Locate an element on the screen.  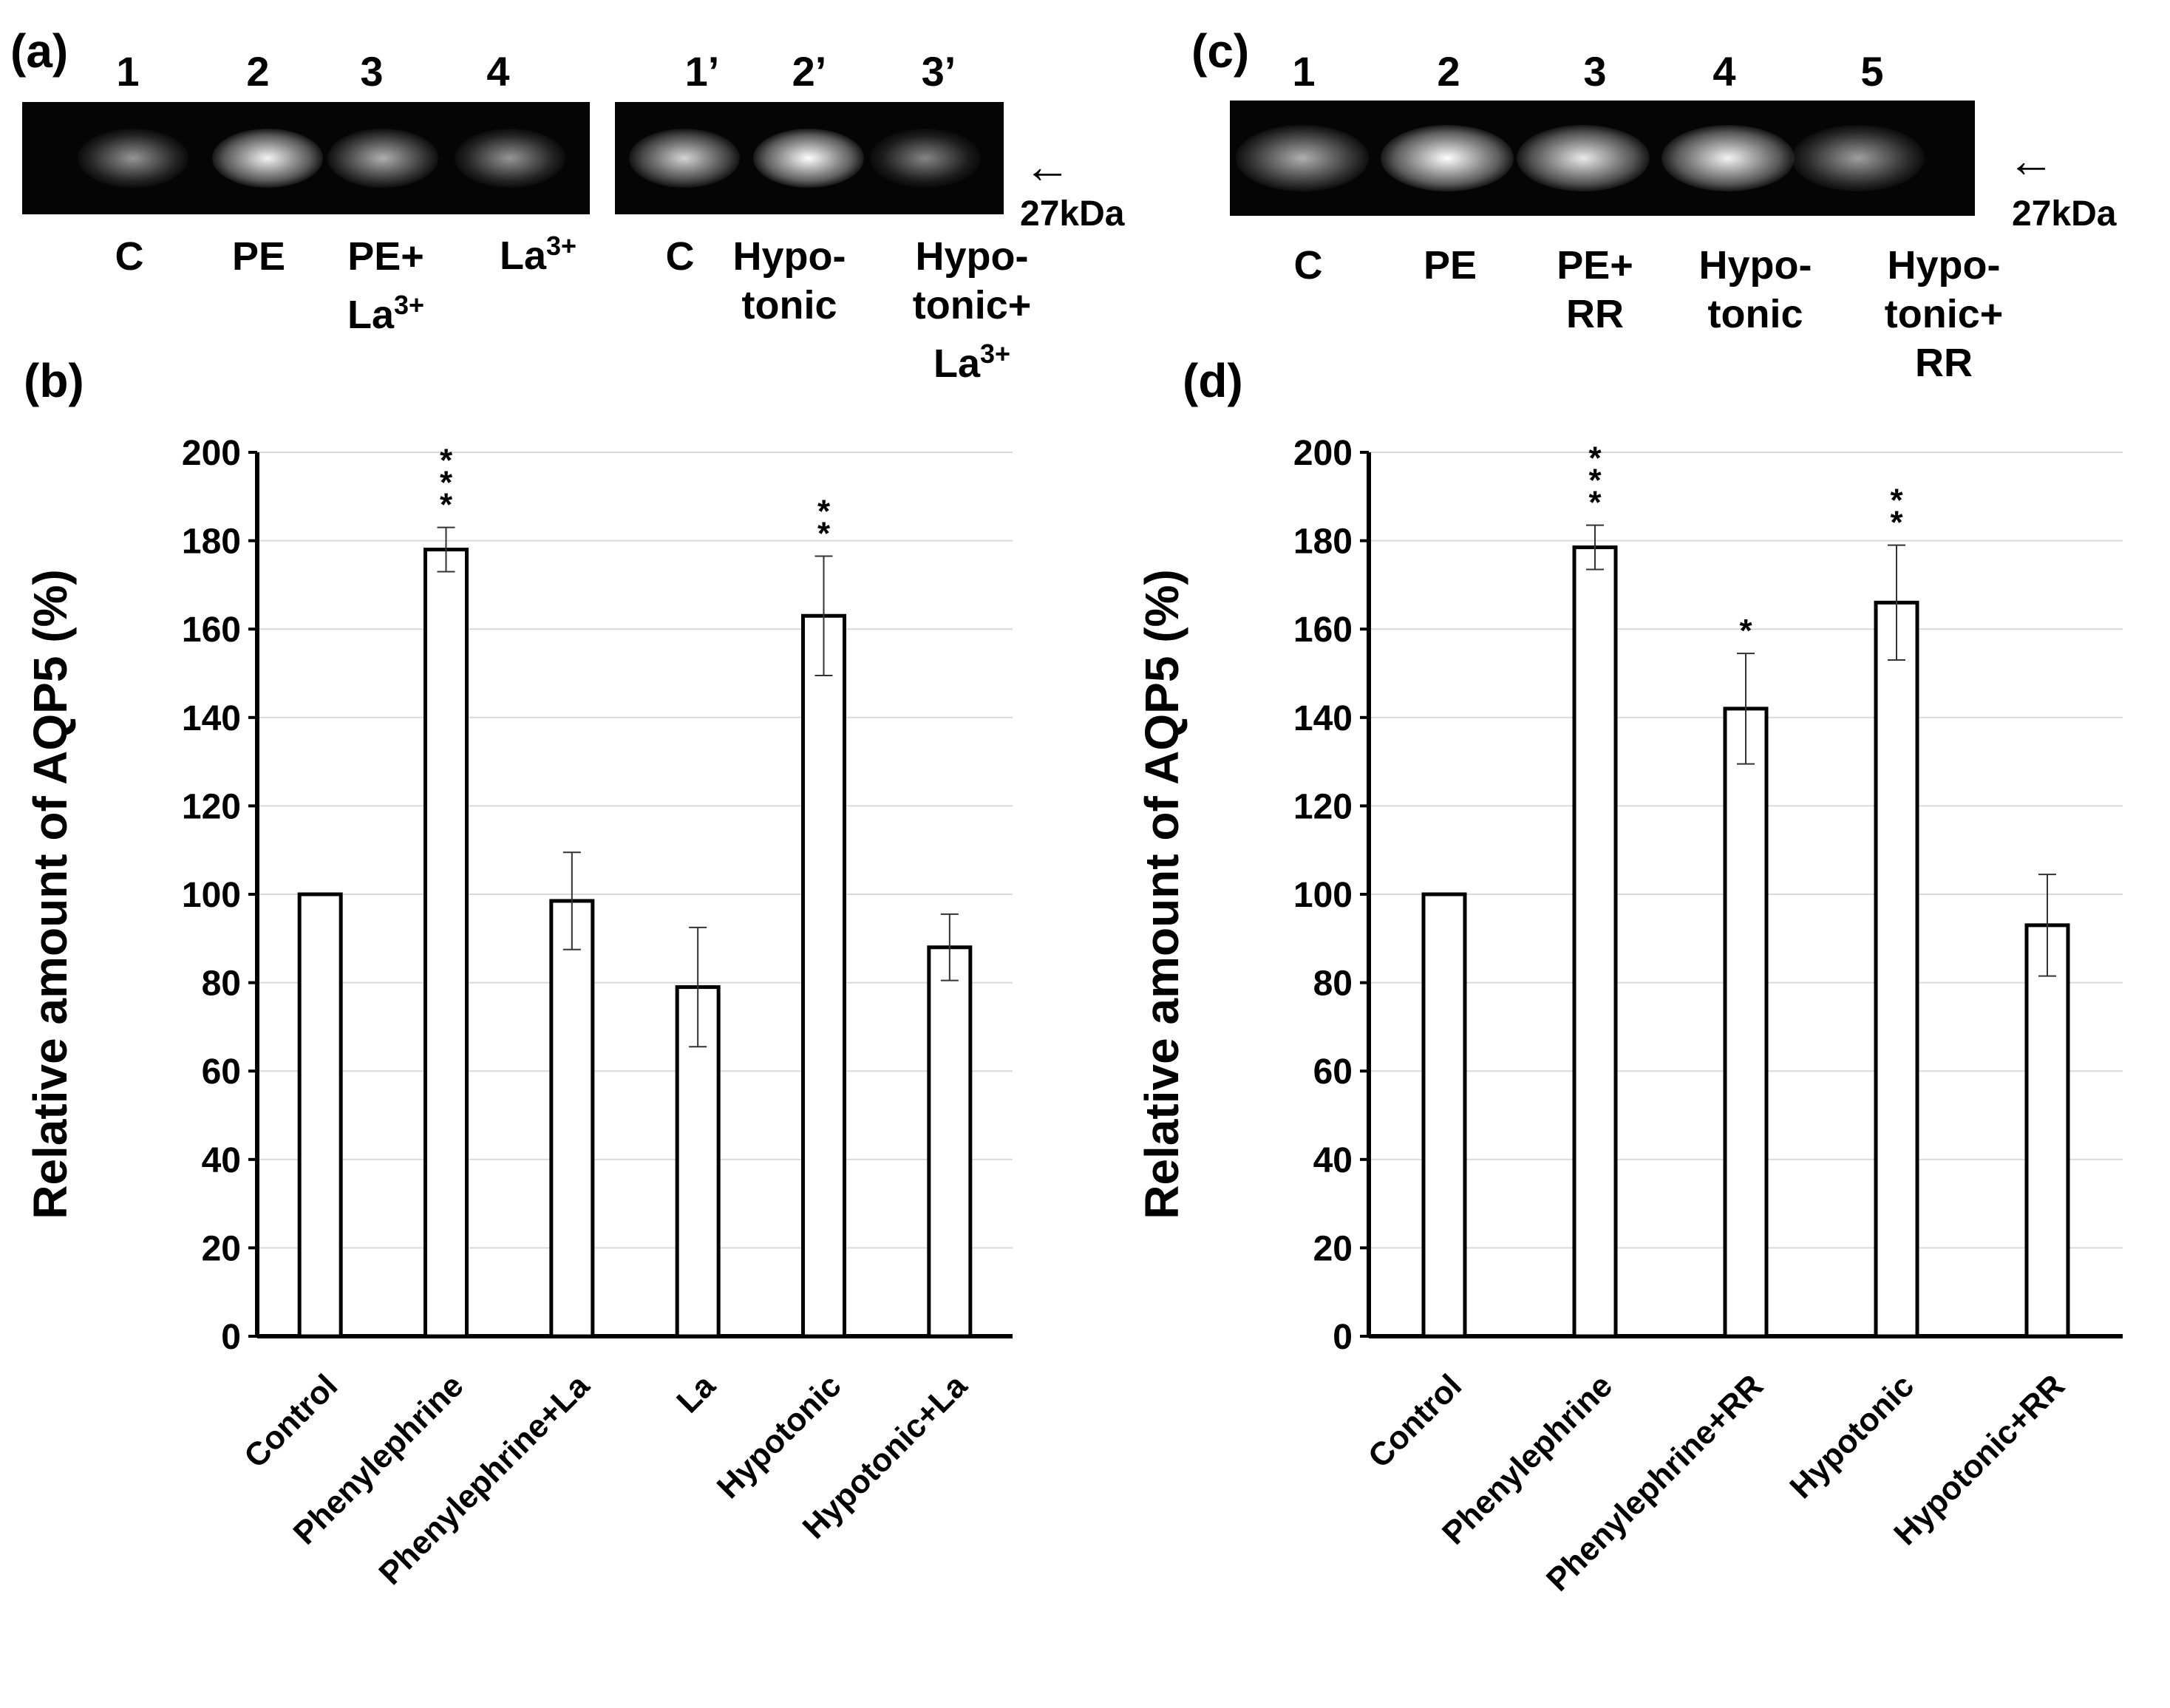
panel-label-c: (c) is located at coordinates (1220, 51).